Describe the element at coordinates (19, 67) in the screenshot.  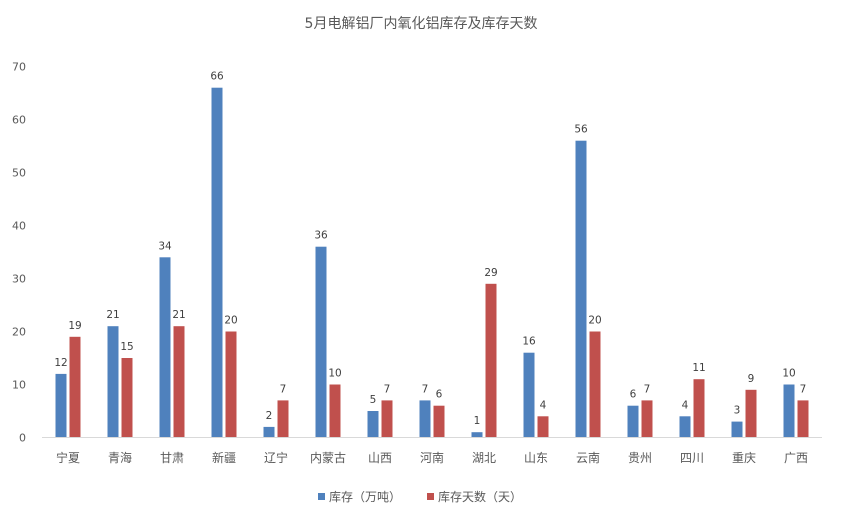
I see `y-tick-label: 70` at that location.